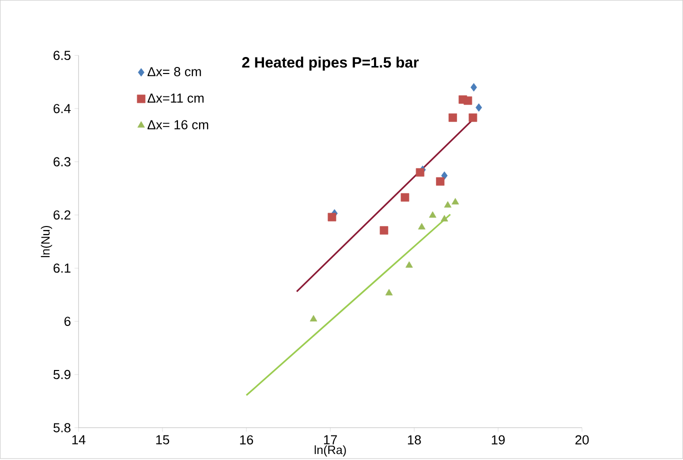 This screenshot has width=683, height=460. Describe the element at coordinates (62, 55) in the screenshot. I see `y-tick-label: 6.5` at that location.